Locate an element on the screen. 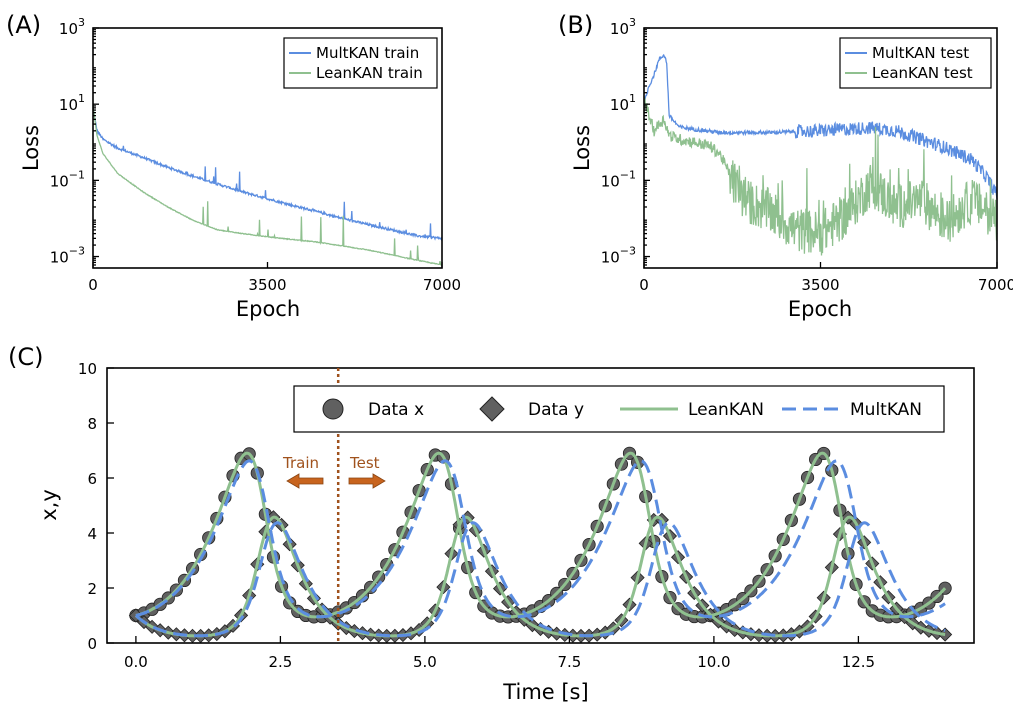  legend-c-data-x-marker is located at coordinates (333, 409).